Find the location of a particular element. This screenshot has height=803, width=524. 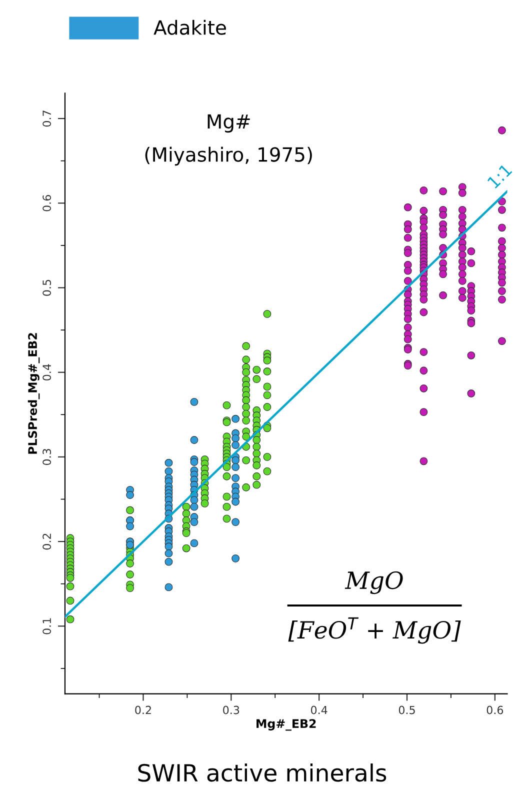

x-tick-label: 0.4 is located at coordinates (319, 710).